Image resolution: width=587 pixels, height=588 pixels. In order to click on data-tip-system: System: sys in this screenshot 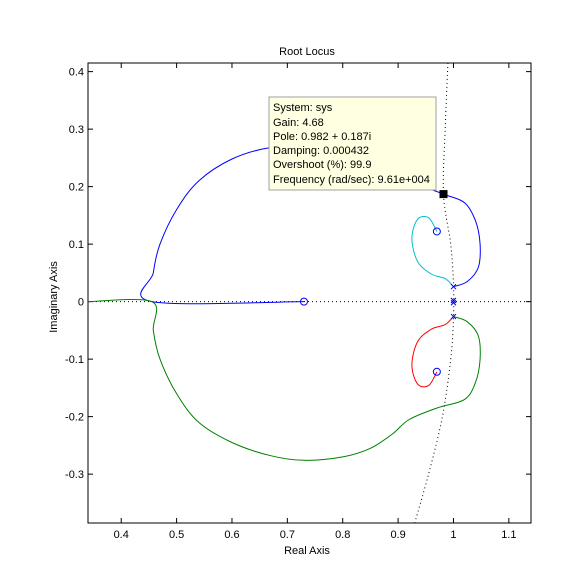, I will do `click(303, 108)`.